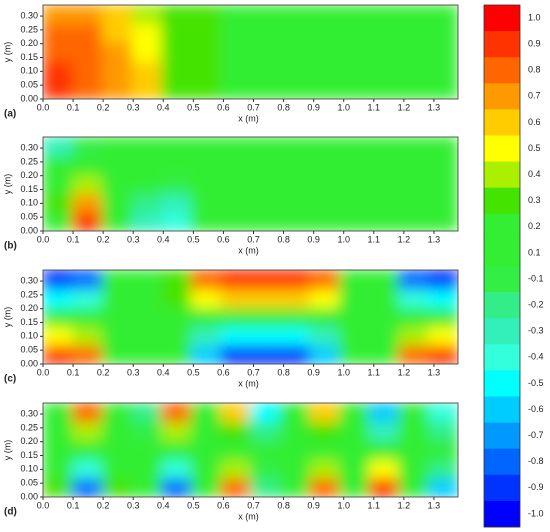  Describe the element at coordinates (29, 29) in the screenshot. I see `y-tick-label: 0.25` at that location.